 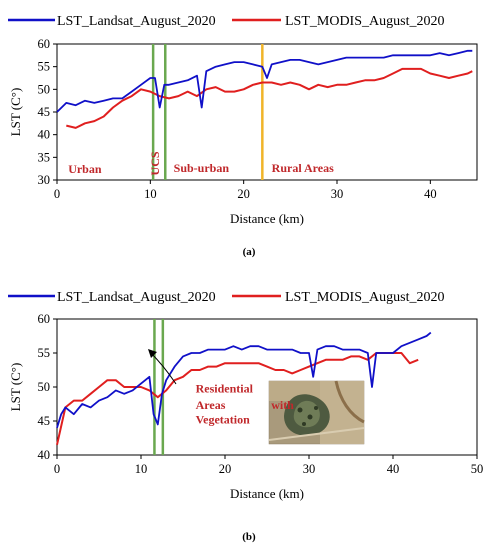 I want to click on x-tick-label-b-50: 50, so click(x=477, y=469).